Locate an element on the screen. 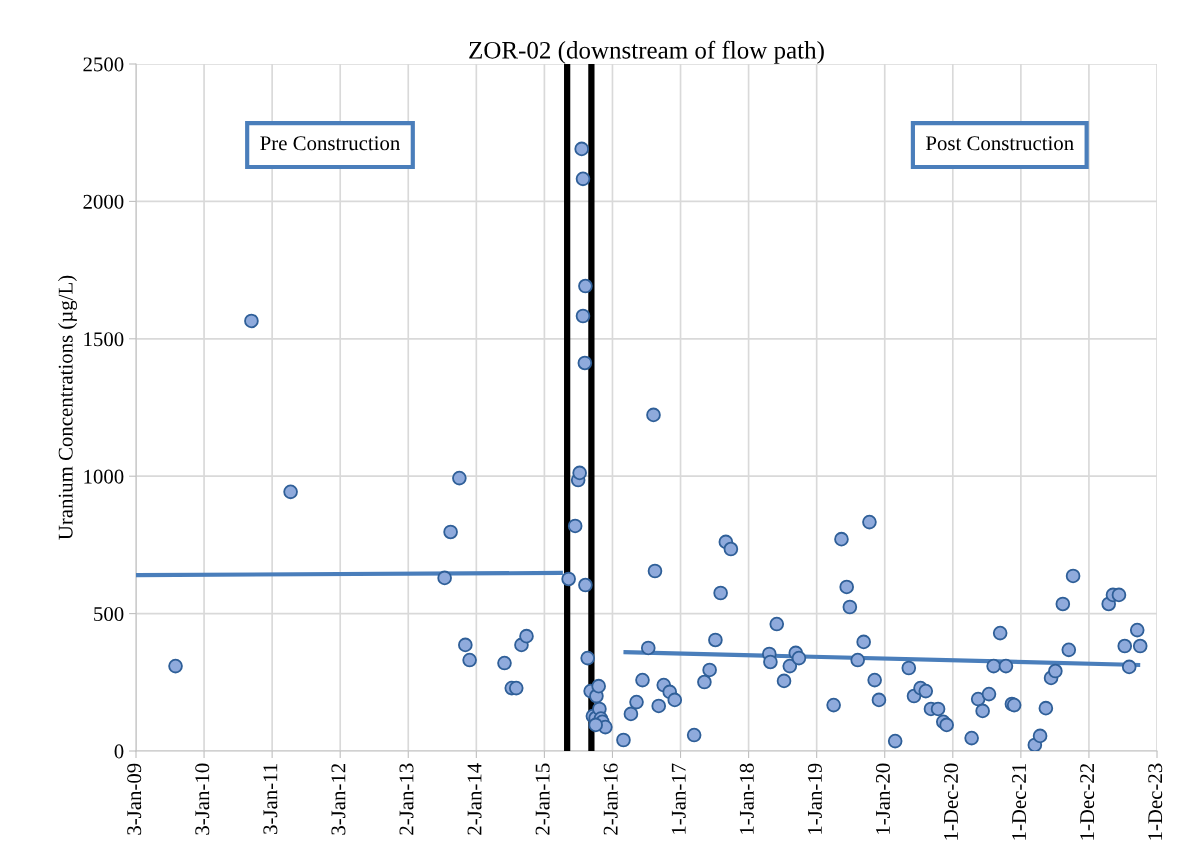  x-tick-label: 1-Dec-21 is located at coordinates (1019, 802).